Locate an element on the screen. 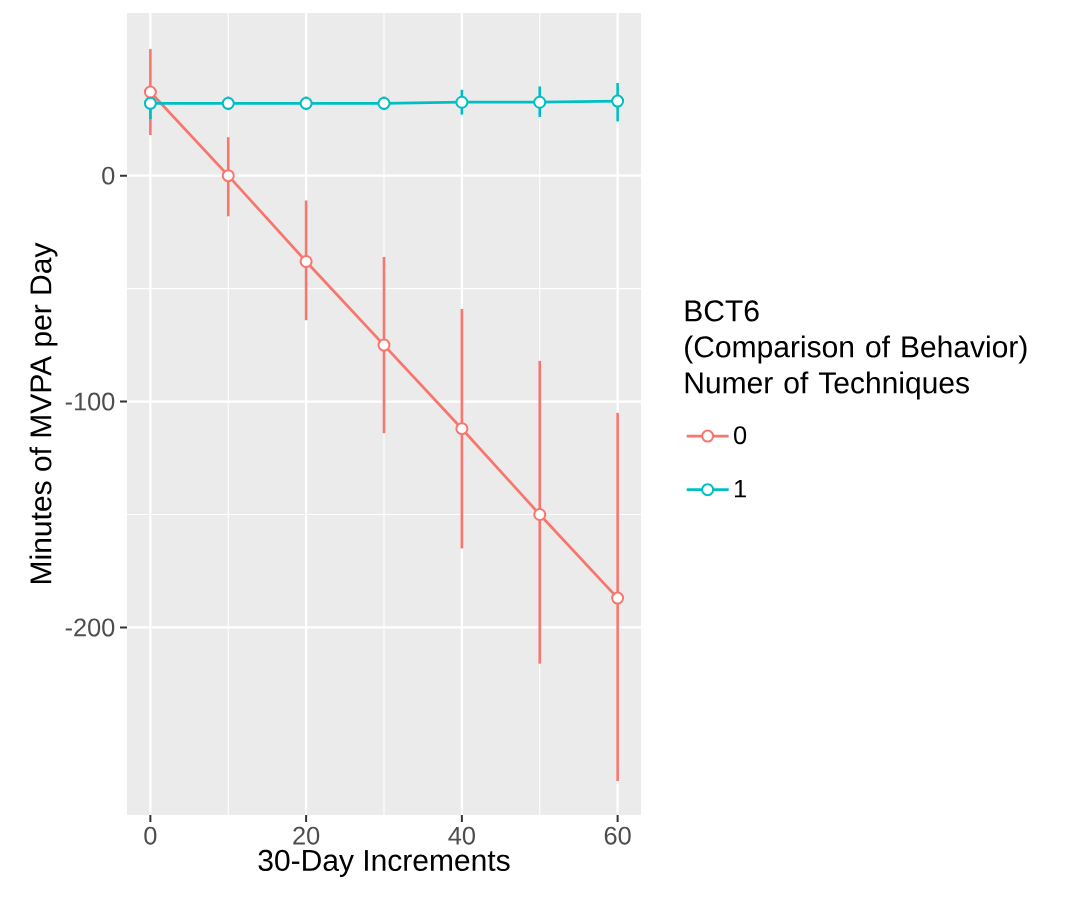  x-tick-label: 20 is located at coordinates (306, 835).